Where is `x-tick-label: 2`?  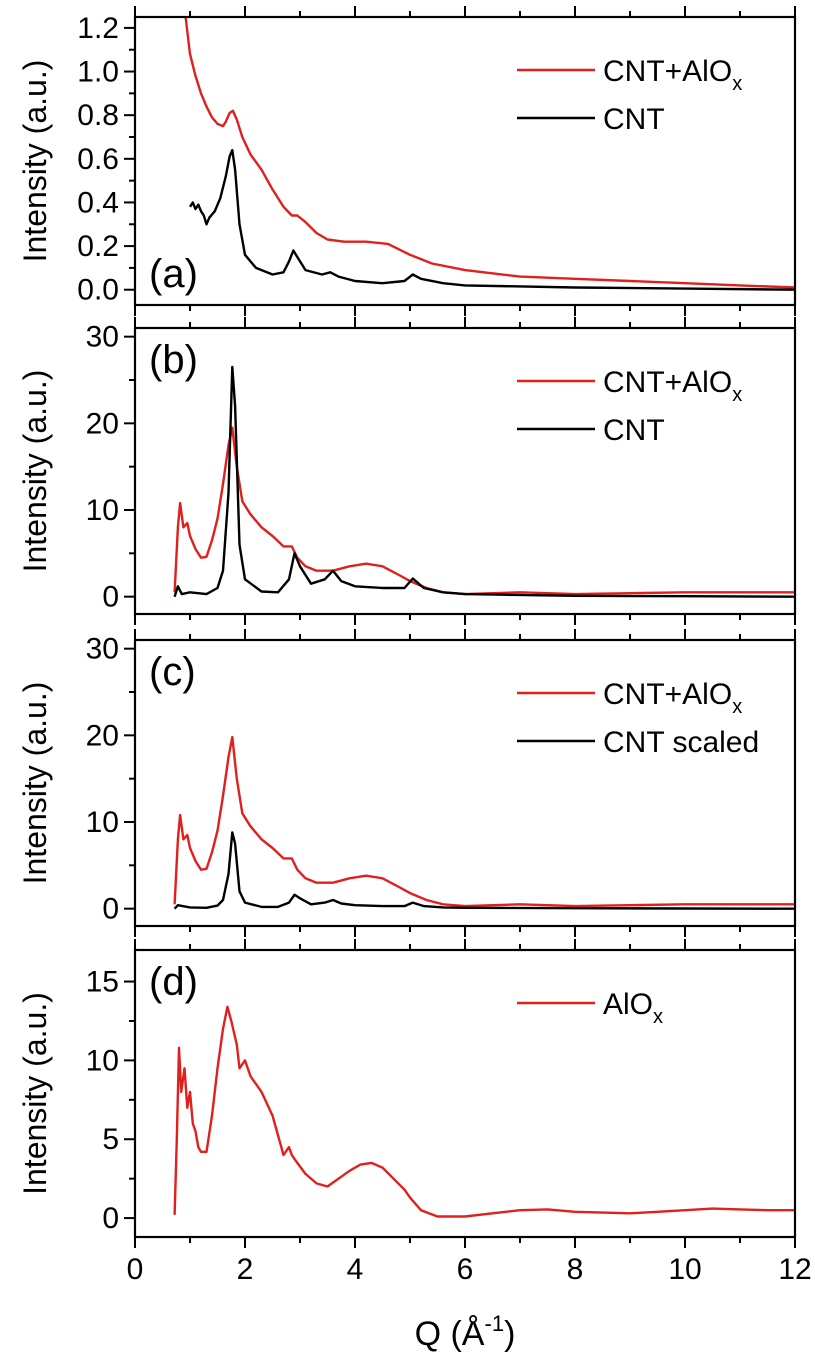 x-tick-label: 2 is located at coordinates (245, 1269).